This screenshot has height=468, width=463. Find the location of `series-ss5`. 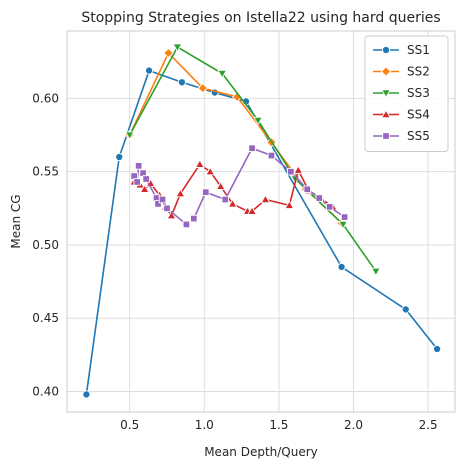

series-ss5 is located at coordinates (239, 186).